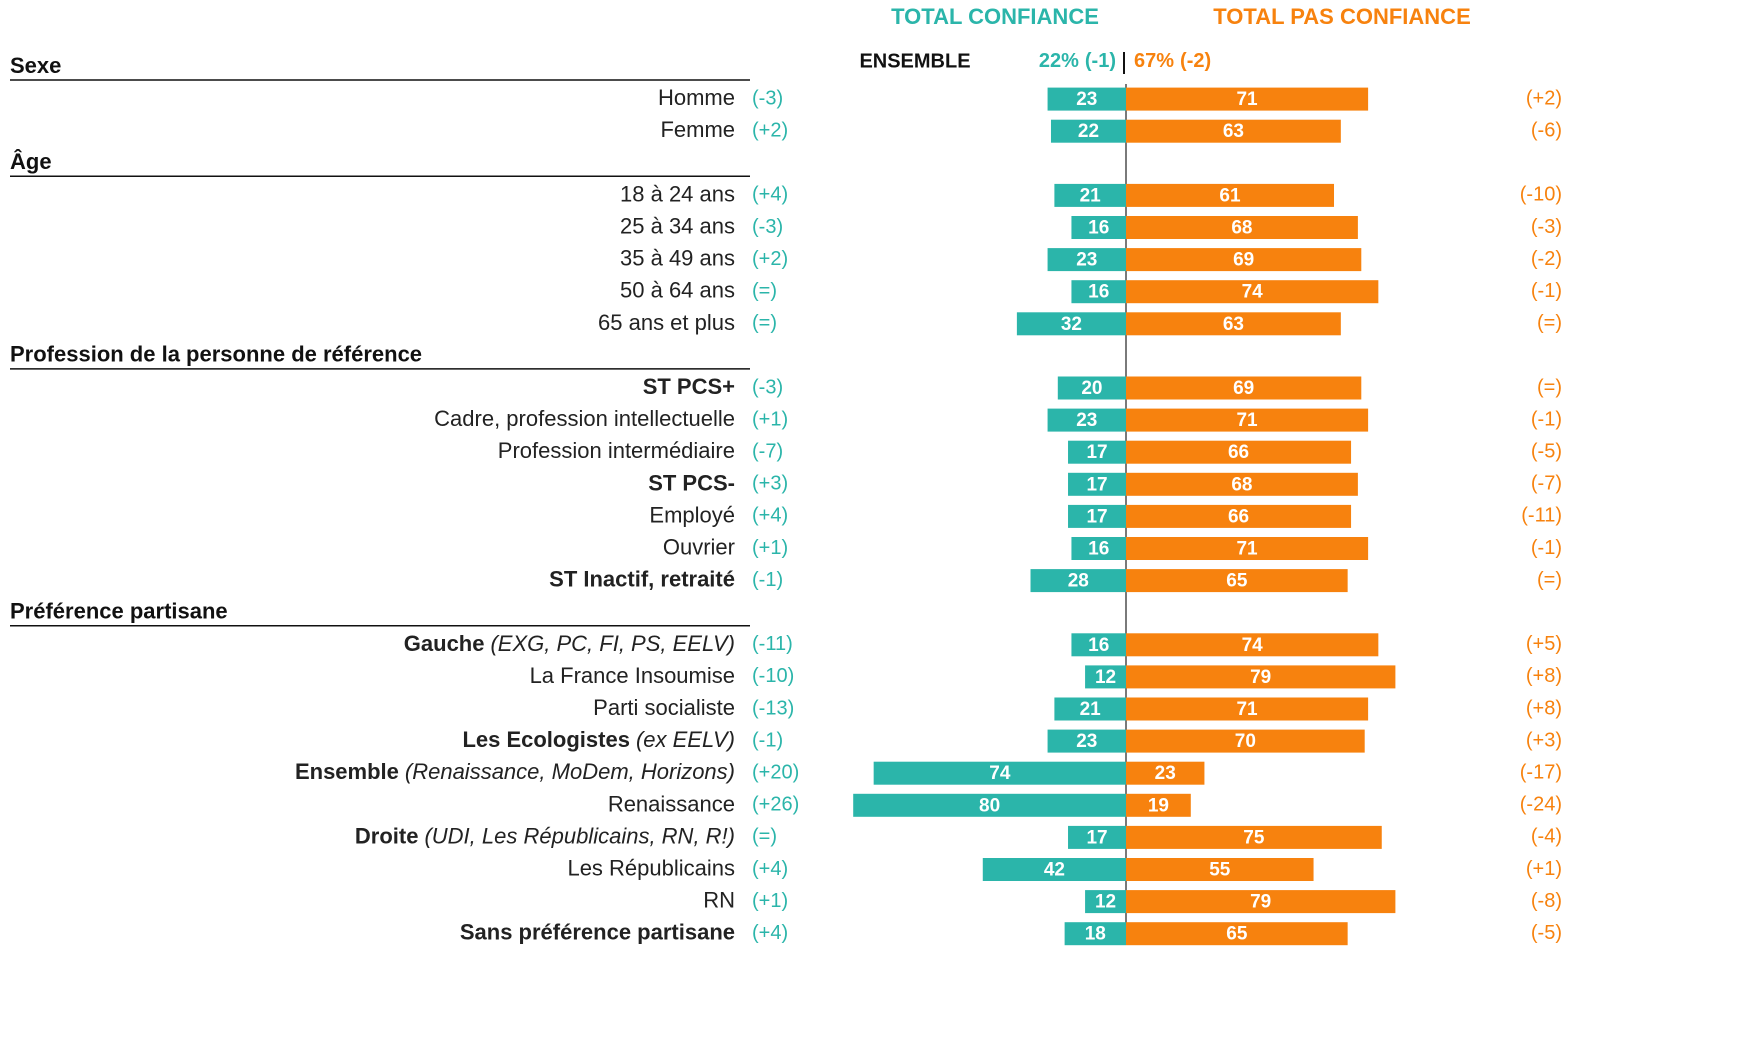  What do you see at coordinates (664, 707) in the screenshot?
I see `row-label-main: Parti socialiste` at bounding box center [664, 707].